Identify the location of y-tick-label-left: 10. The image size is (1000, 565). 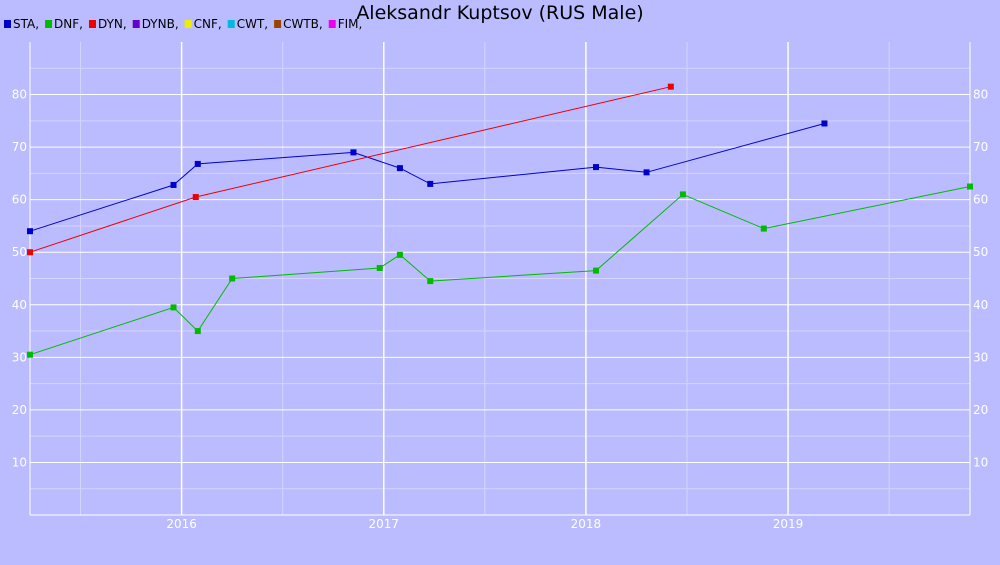
(19, 462).